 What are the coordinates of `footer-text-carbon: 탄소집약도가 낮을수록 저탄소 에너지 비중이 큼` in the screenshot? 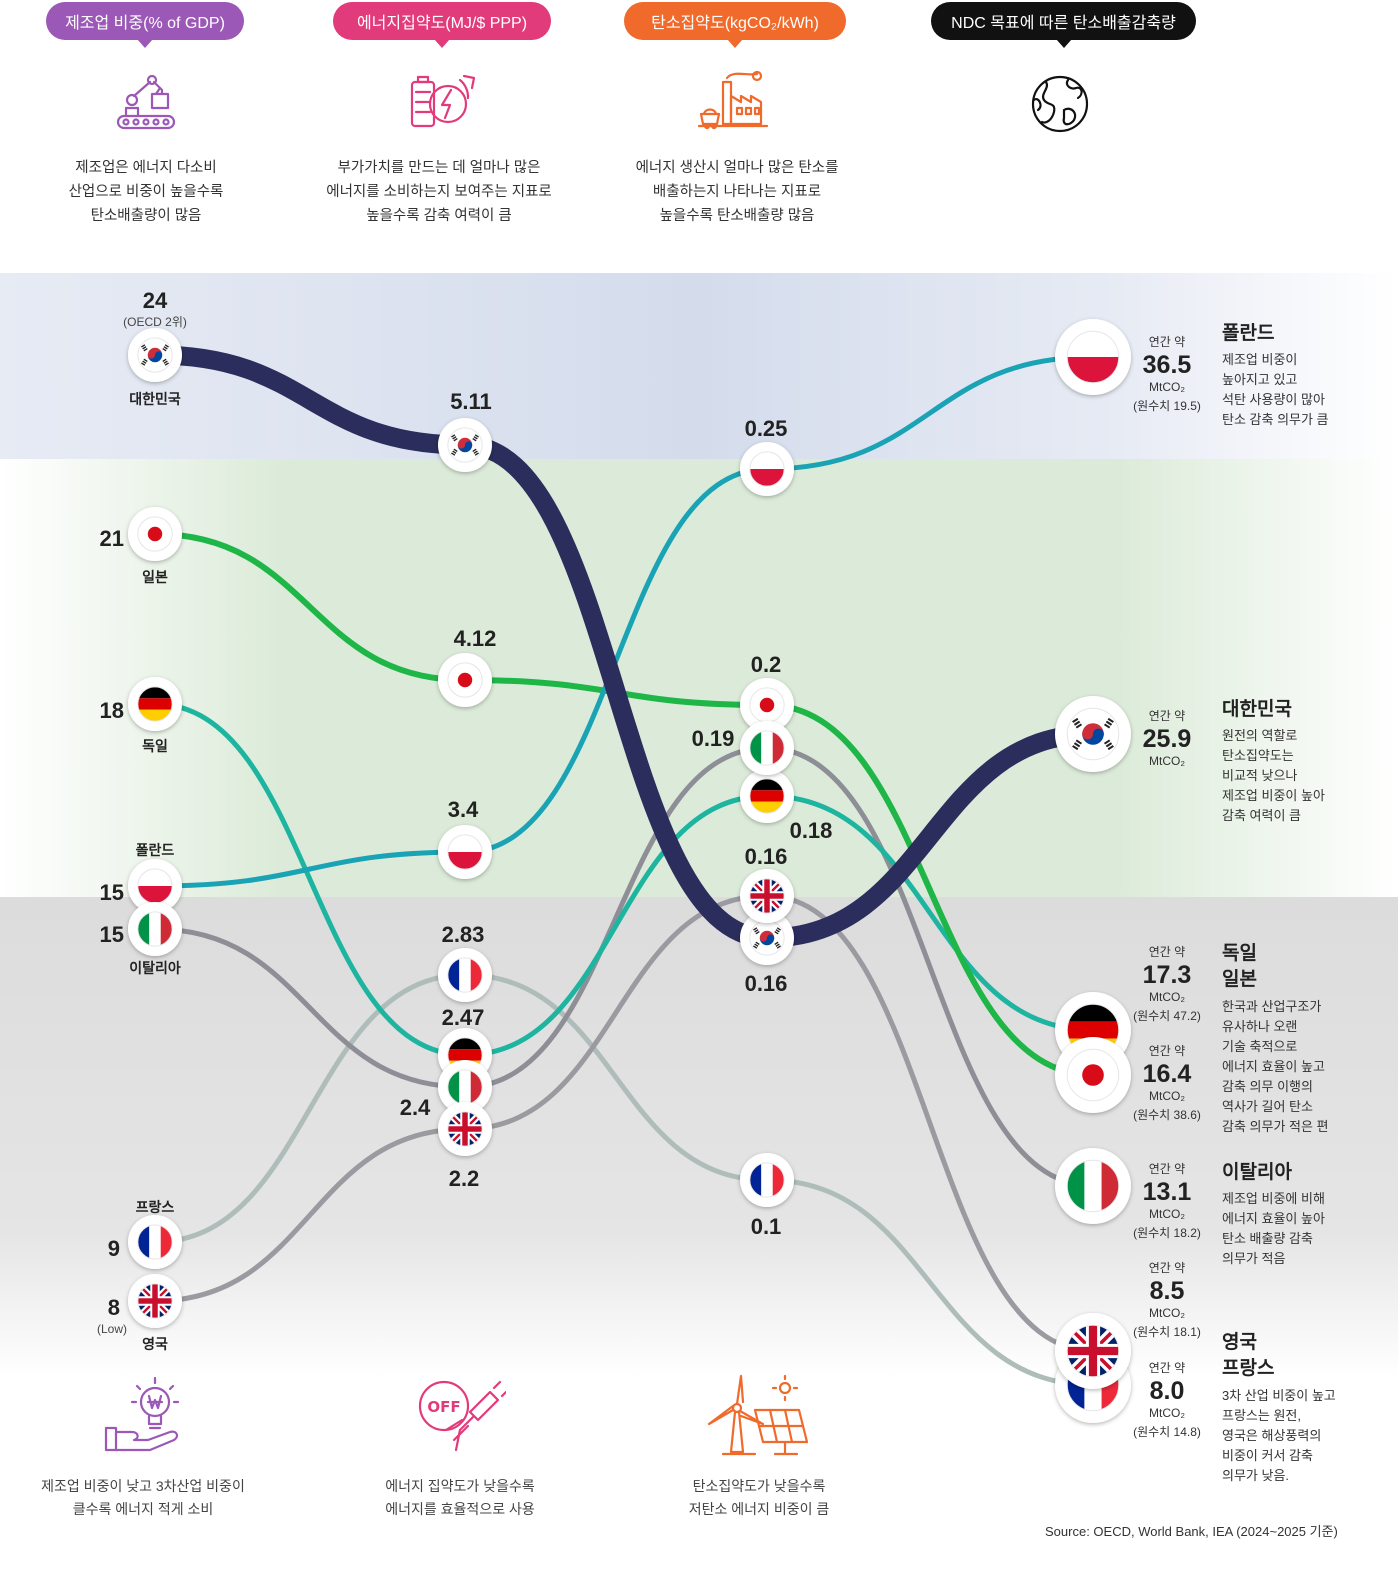 It's located at (759, 1498).